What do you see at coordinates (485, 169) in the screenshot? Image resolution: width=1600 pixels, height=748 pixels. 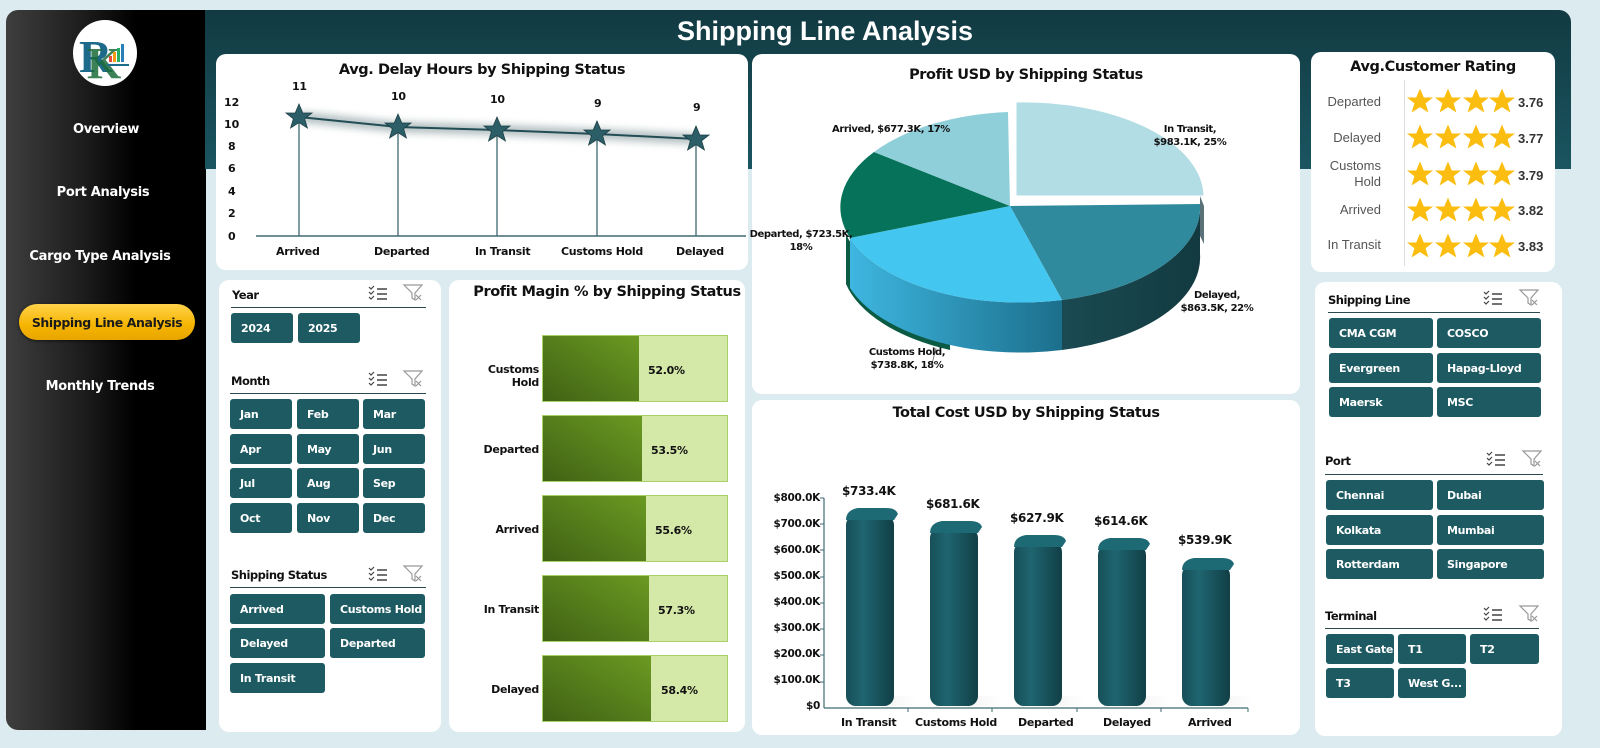 I see `avg-delay-line-chart: 0 2 4 6 8 10 12` at bounding box center [485, 169].